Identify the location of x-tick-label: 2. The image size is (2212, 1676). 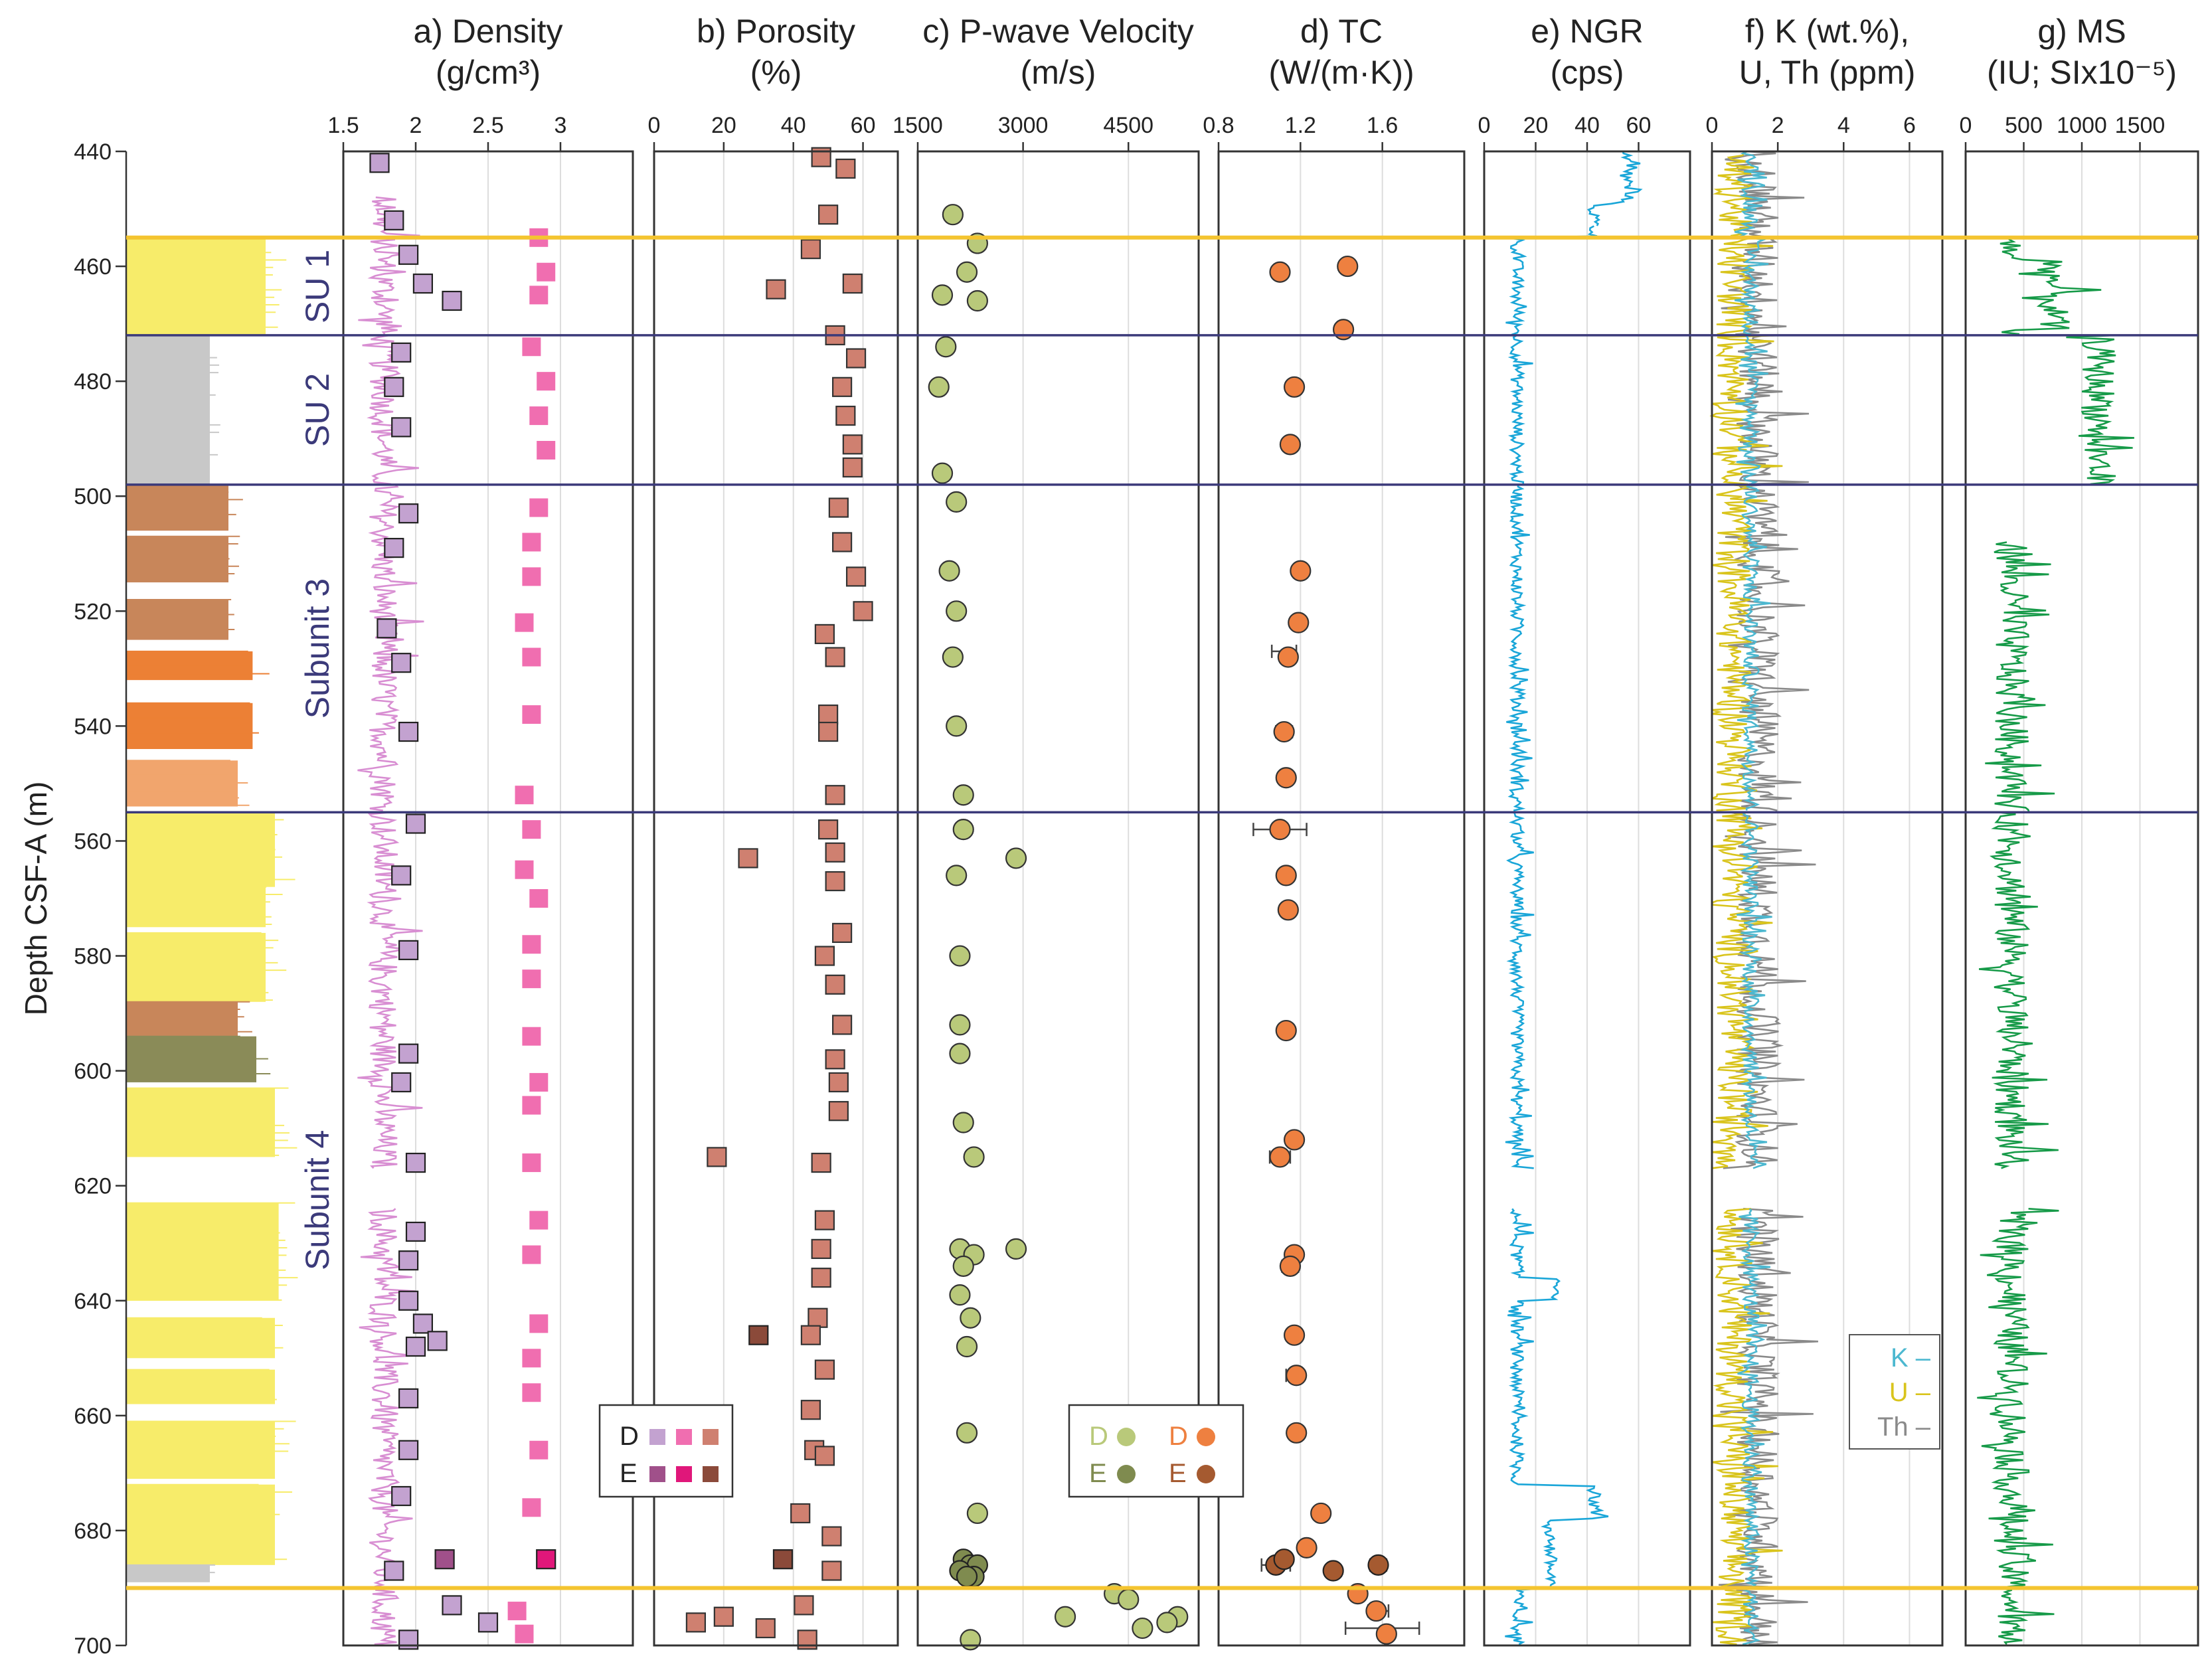
(1778, 125).